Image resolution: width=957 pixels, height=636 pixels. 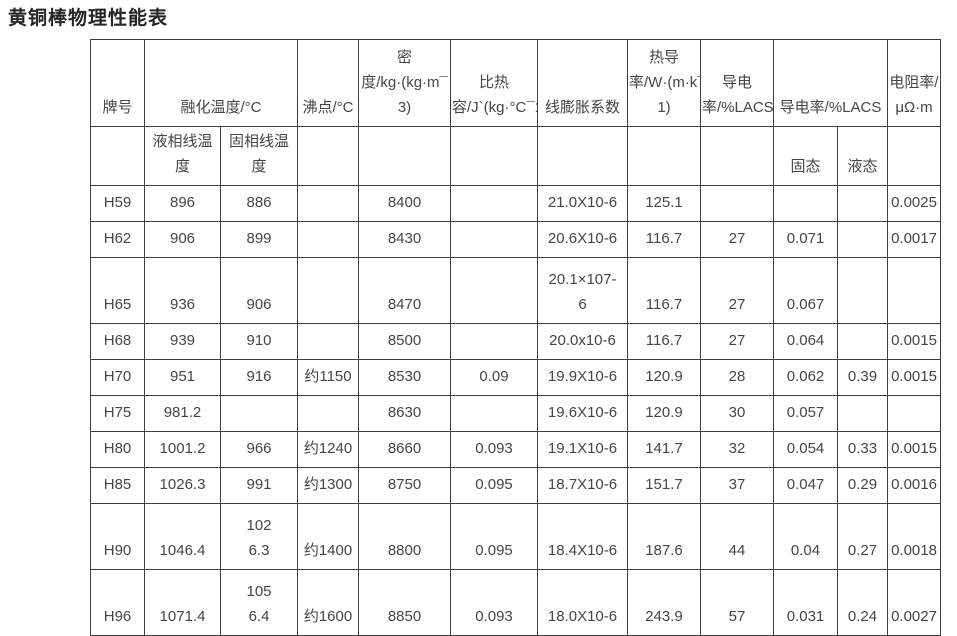 What do you see at coordinates (404, 341) in the screenshot?
I see `table-cell: 8500` at bounding box center [404, 341].